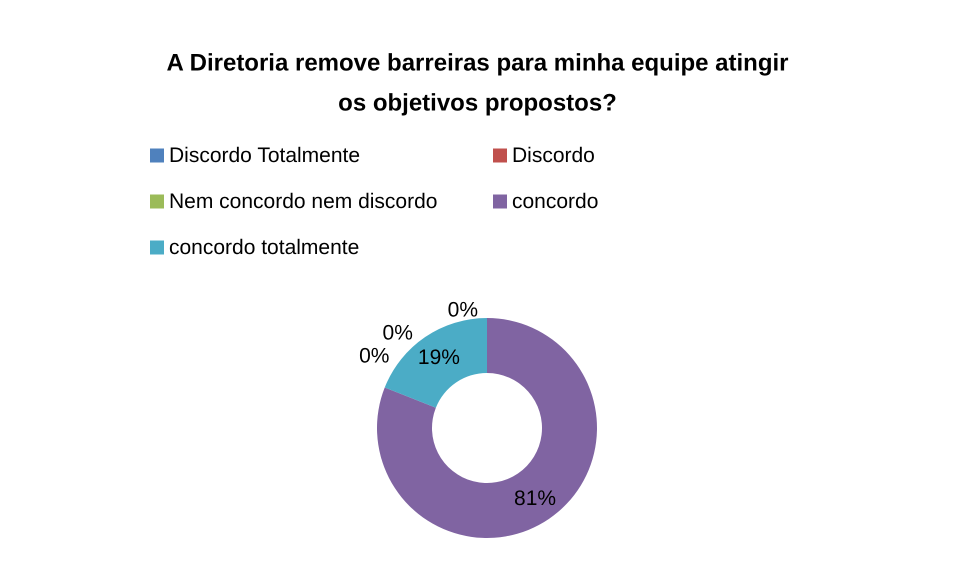 The height and width of the screenshot is (579, 955). I want to click on legend-label: Discordo Totalmente, so click(264, 155).